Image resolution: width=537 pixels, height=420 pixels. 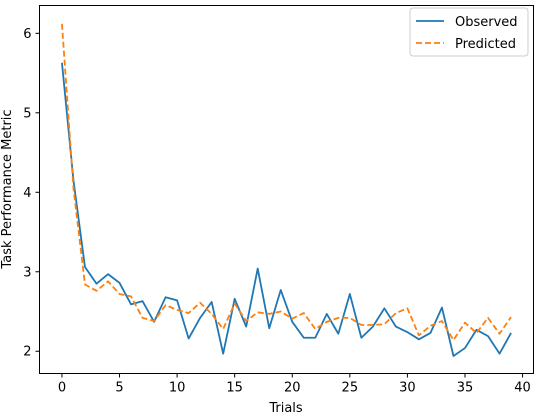 I want to click on x-tick-label: 25, so click(x=350, y=388).